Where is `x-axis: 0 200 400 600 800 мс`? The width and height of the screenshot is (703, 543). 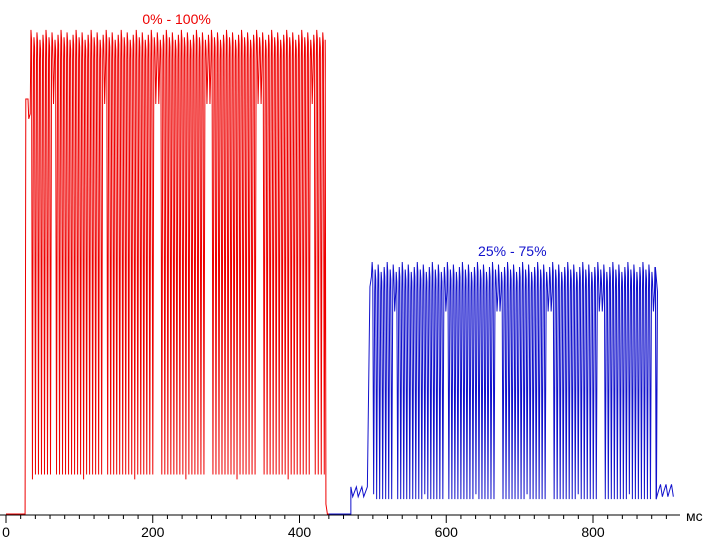
x-axis: 0 200 400 600 800 мс is located at coordinates (351, 524).